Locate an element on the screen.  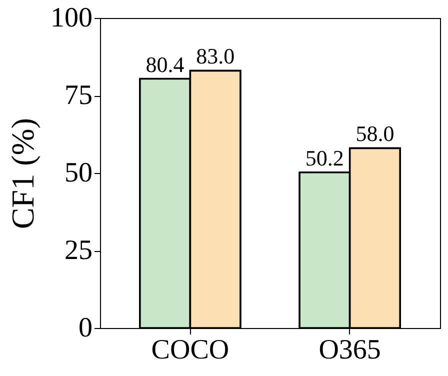
data-label: 58.0 is located at coordinates (375, 133).